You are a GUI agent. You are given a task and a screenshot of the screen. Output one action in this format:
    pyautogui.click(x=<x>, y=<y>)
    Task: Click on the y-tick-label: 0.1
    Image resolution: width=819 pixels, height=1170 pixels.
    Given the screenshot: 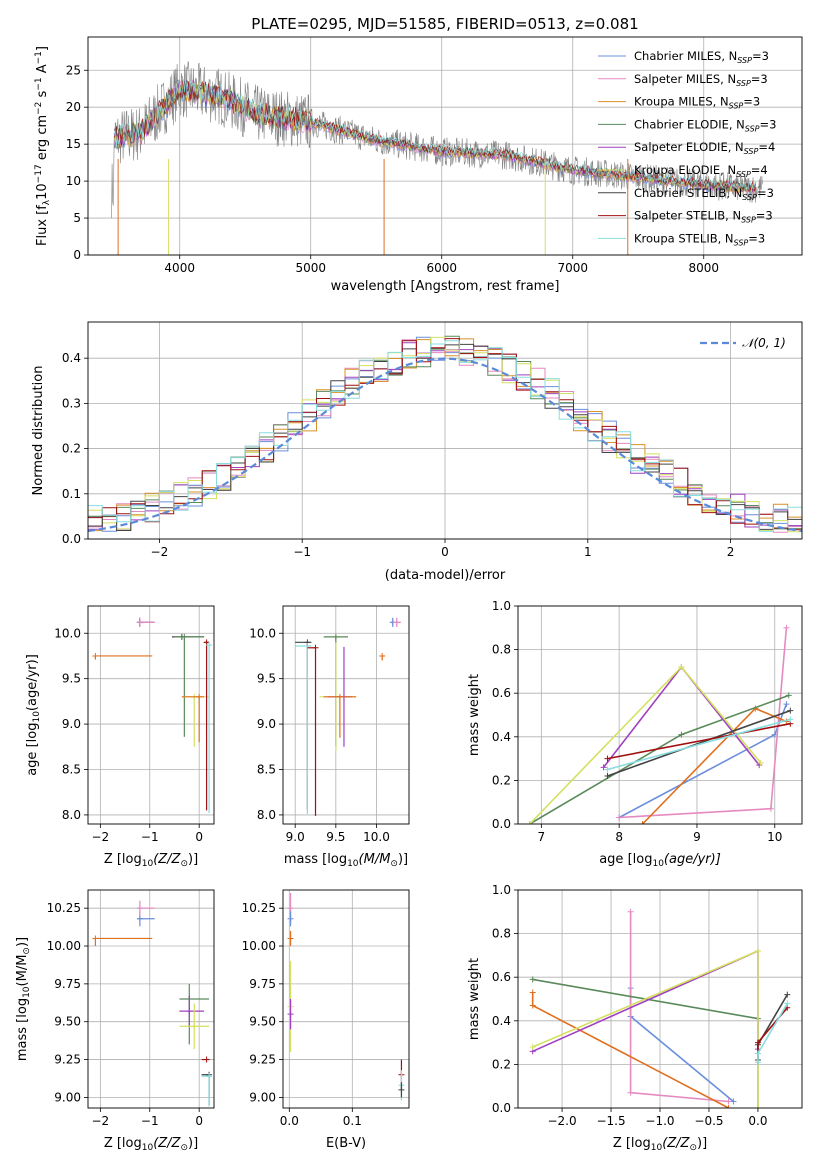 What is the action you would take?
    pyautogui.click(x=71, y=494)
    